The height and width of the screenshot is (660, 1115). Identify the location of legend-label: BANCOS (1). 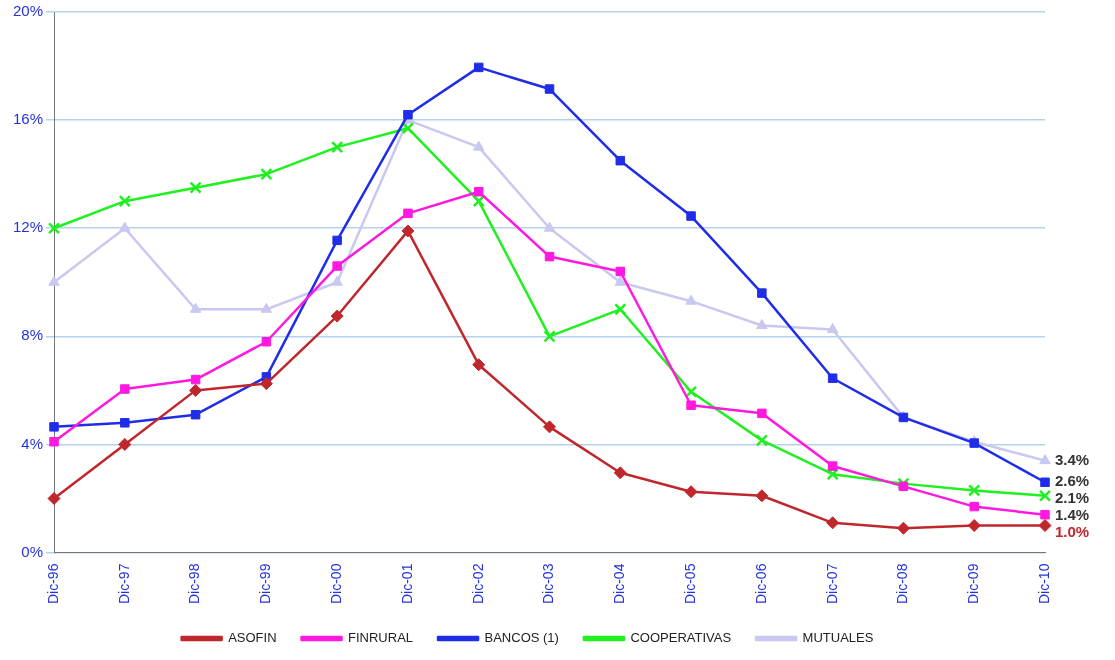
(521, 638).